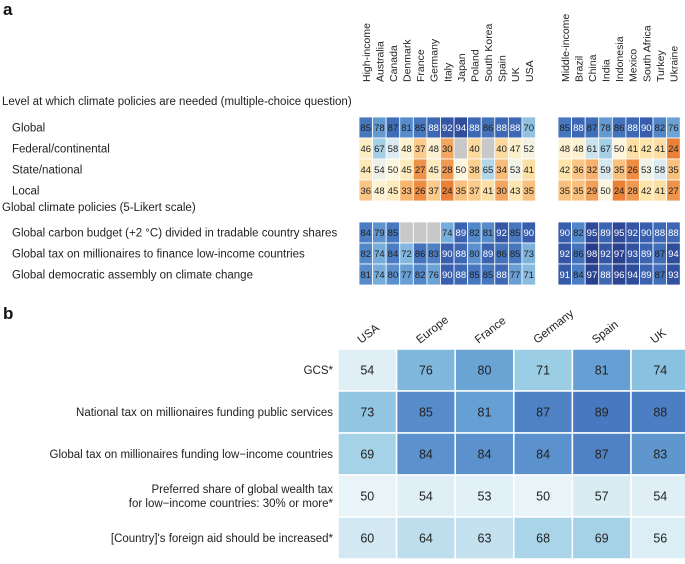 The width and height of the screenshot is (685, 564). Describe the element at coordinates (592, 149) in the screenshot. I see `cell-value: 61` at that location.